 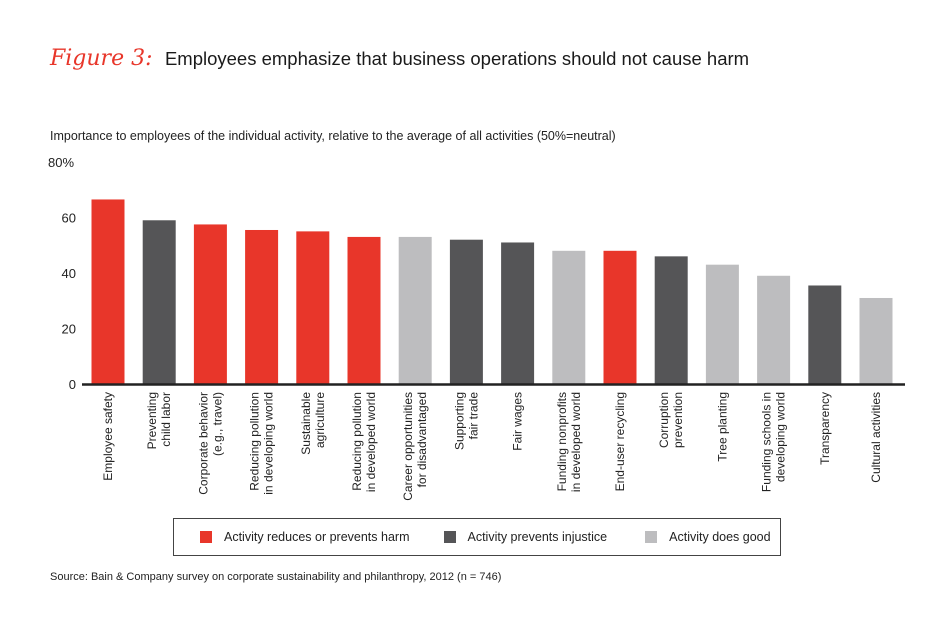 I want to click on x-tick-label: Funding schools in developing world, so click(x=774, y=442).